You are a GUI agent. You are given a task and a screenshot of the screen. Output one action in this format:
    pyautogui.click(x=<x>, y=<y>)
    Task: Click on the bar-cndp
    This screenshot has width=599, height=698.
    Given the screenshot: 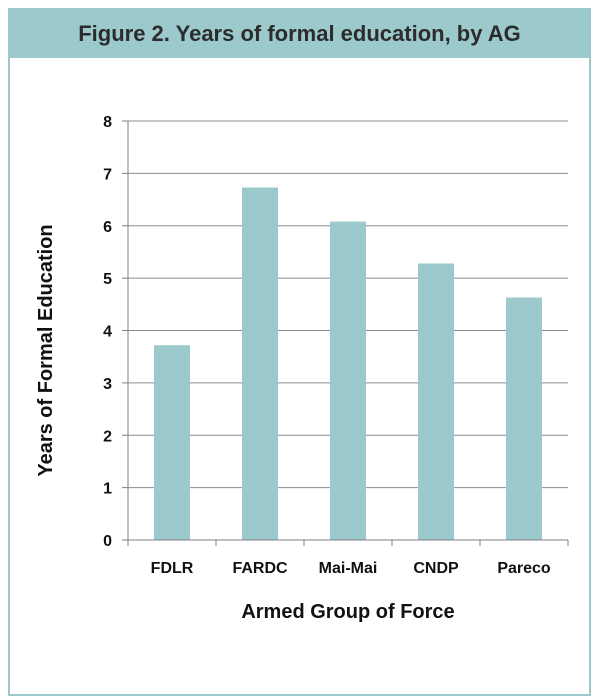 What is the action you would take?
    pyautogui.click(x=436, y=401)
    